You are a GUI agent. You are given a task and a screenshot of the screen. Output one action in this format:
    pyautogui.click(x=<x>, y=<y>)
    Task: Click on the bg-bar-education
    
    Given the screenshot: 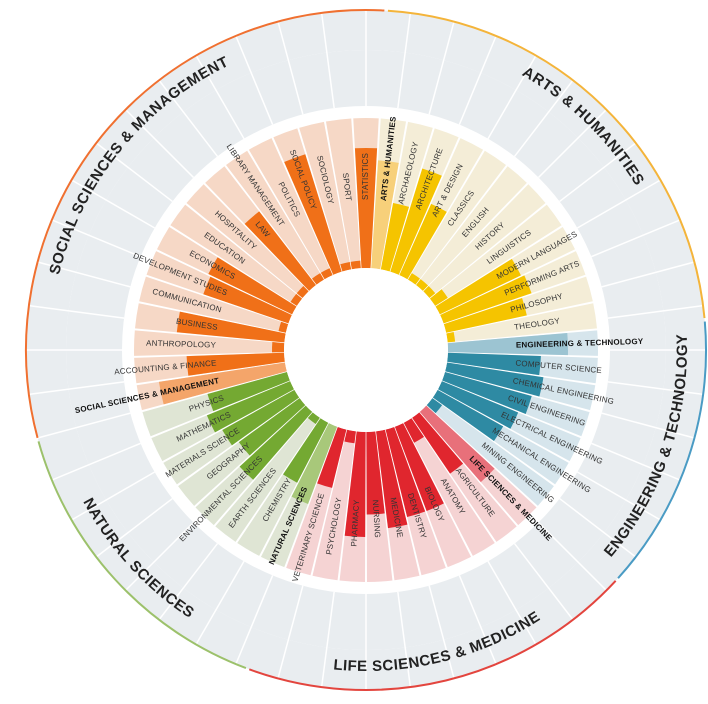 What is the action you would take?
    pyautogui.click(x=236, y=255)
    